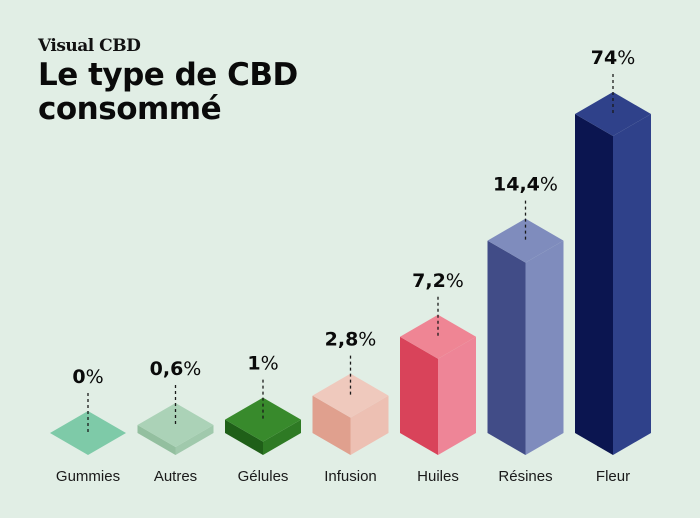 This screenshot has height=518, width=700. What do you see at coordinates (167, 369) in the screenshot?
I see `value-number: 0,6` at bounding box center [167, 369].